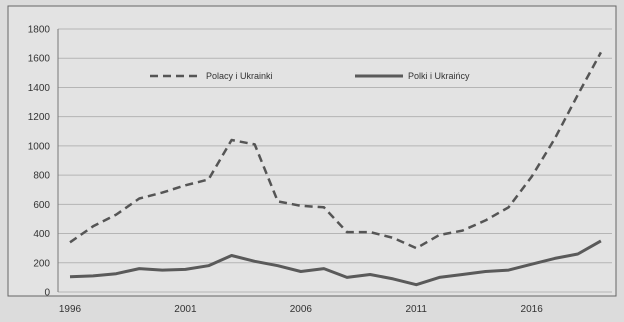 This screenshot has height=322, width=624. What do you see at coordinates (47, 293) in the screenshot?
I see `y-tick-label: 0` at bounding box center [47, 293].